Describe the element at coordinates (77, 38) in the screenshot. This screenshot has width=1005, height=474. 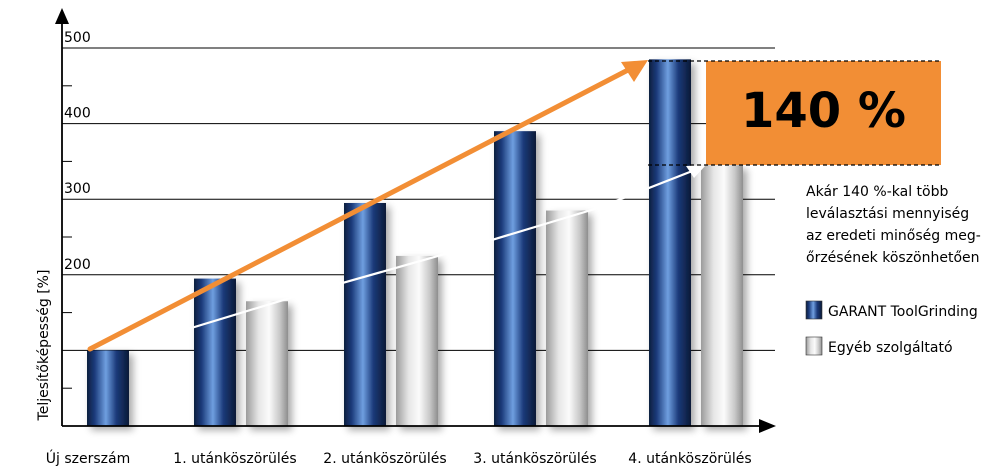
I see `y-tick-label: 500` at that location.